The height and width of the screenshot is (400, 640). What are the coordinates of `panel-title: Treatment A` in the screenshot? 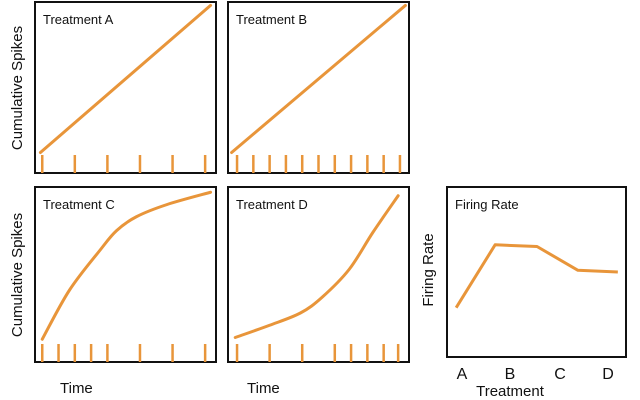 It's located at (78, 19).